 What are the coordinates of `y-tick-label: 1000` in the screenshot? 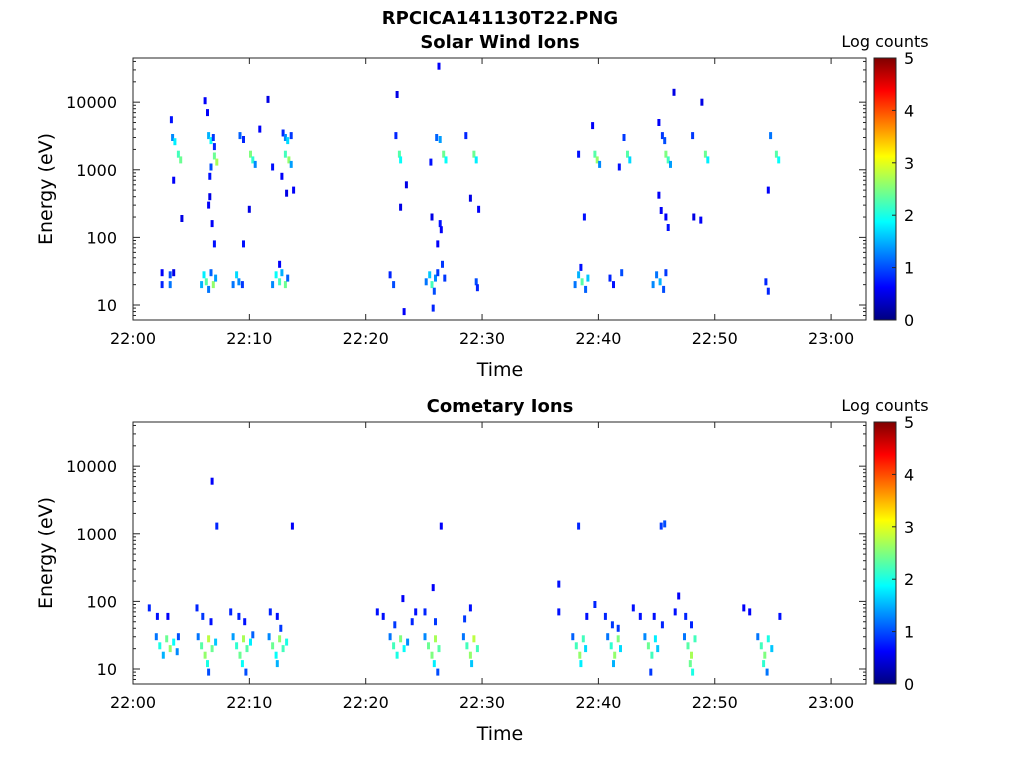 It's located at (96, 534).